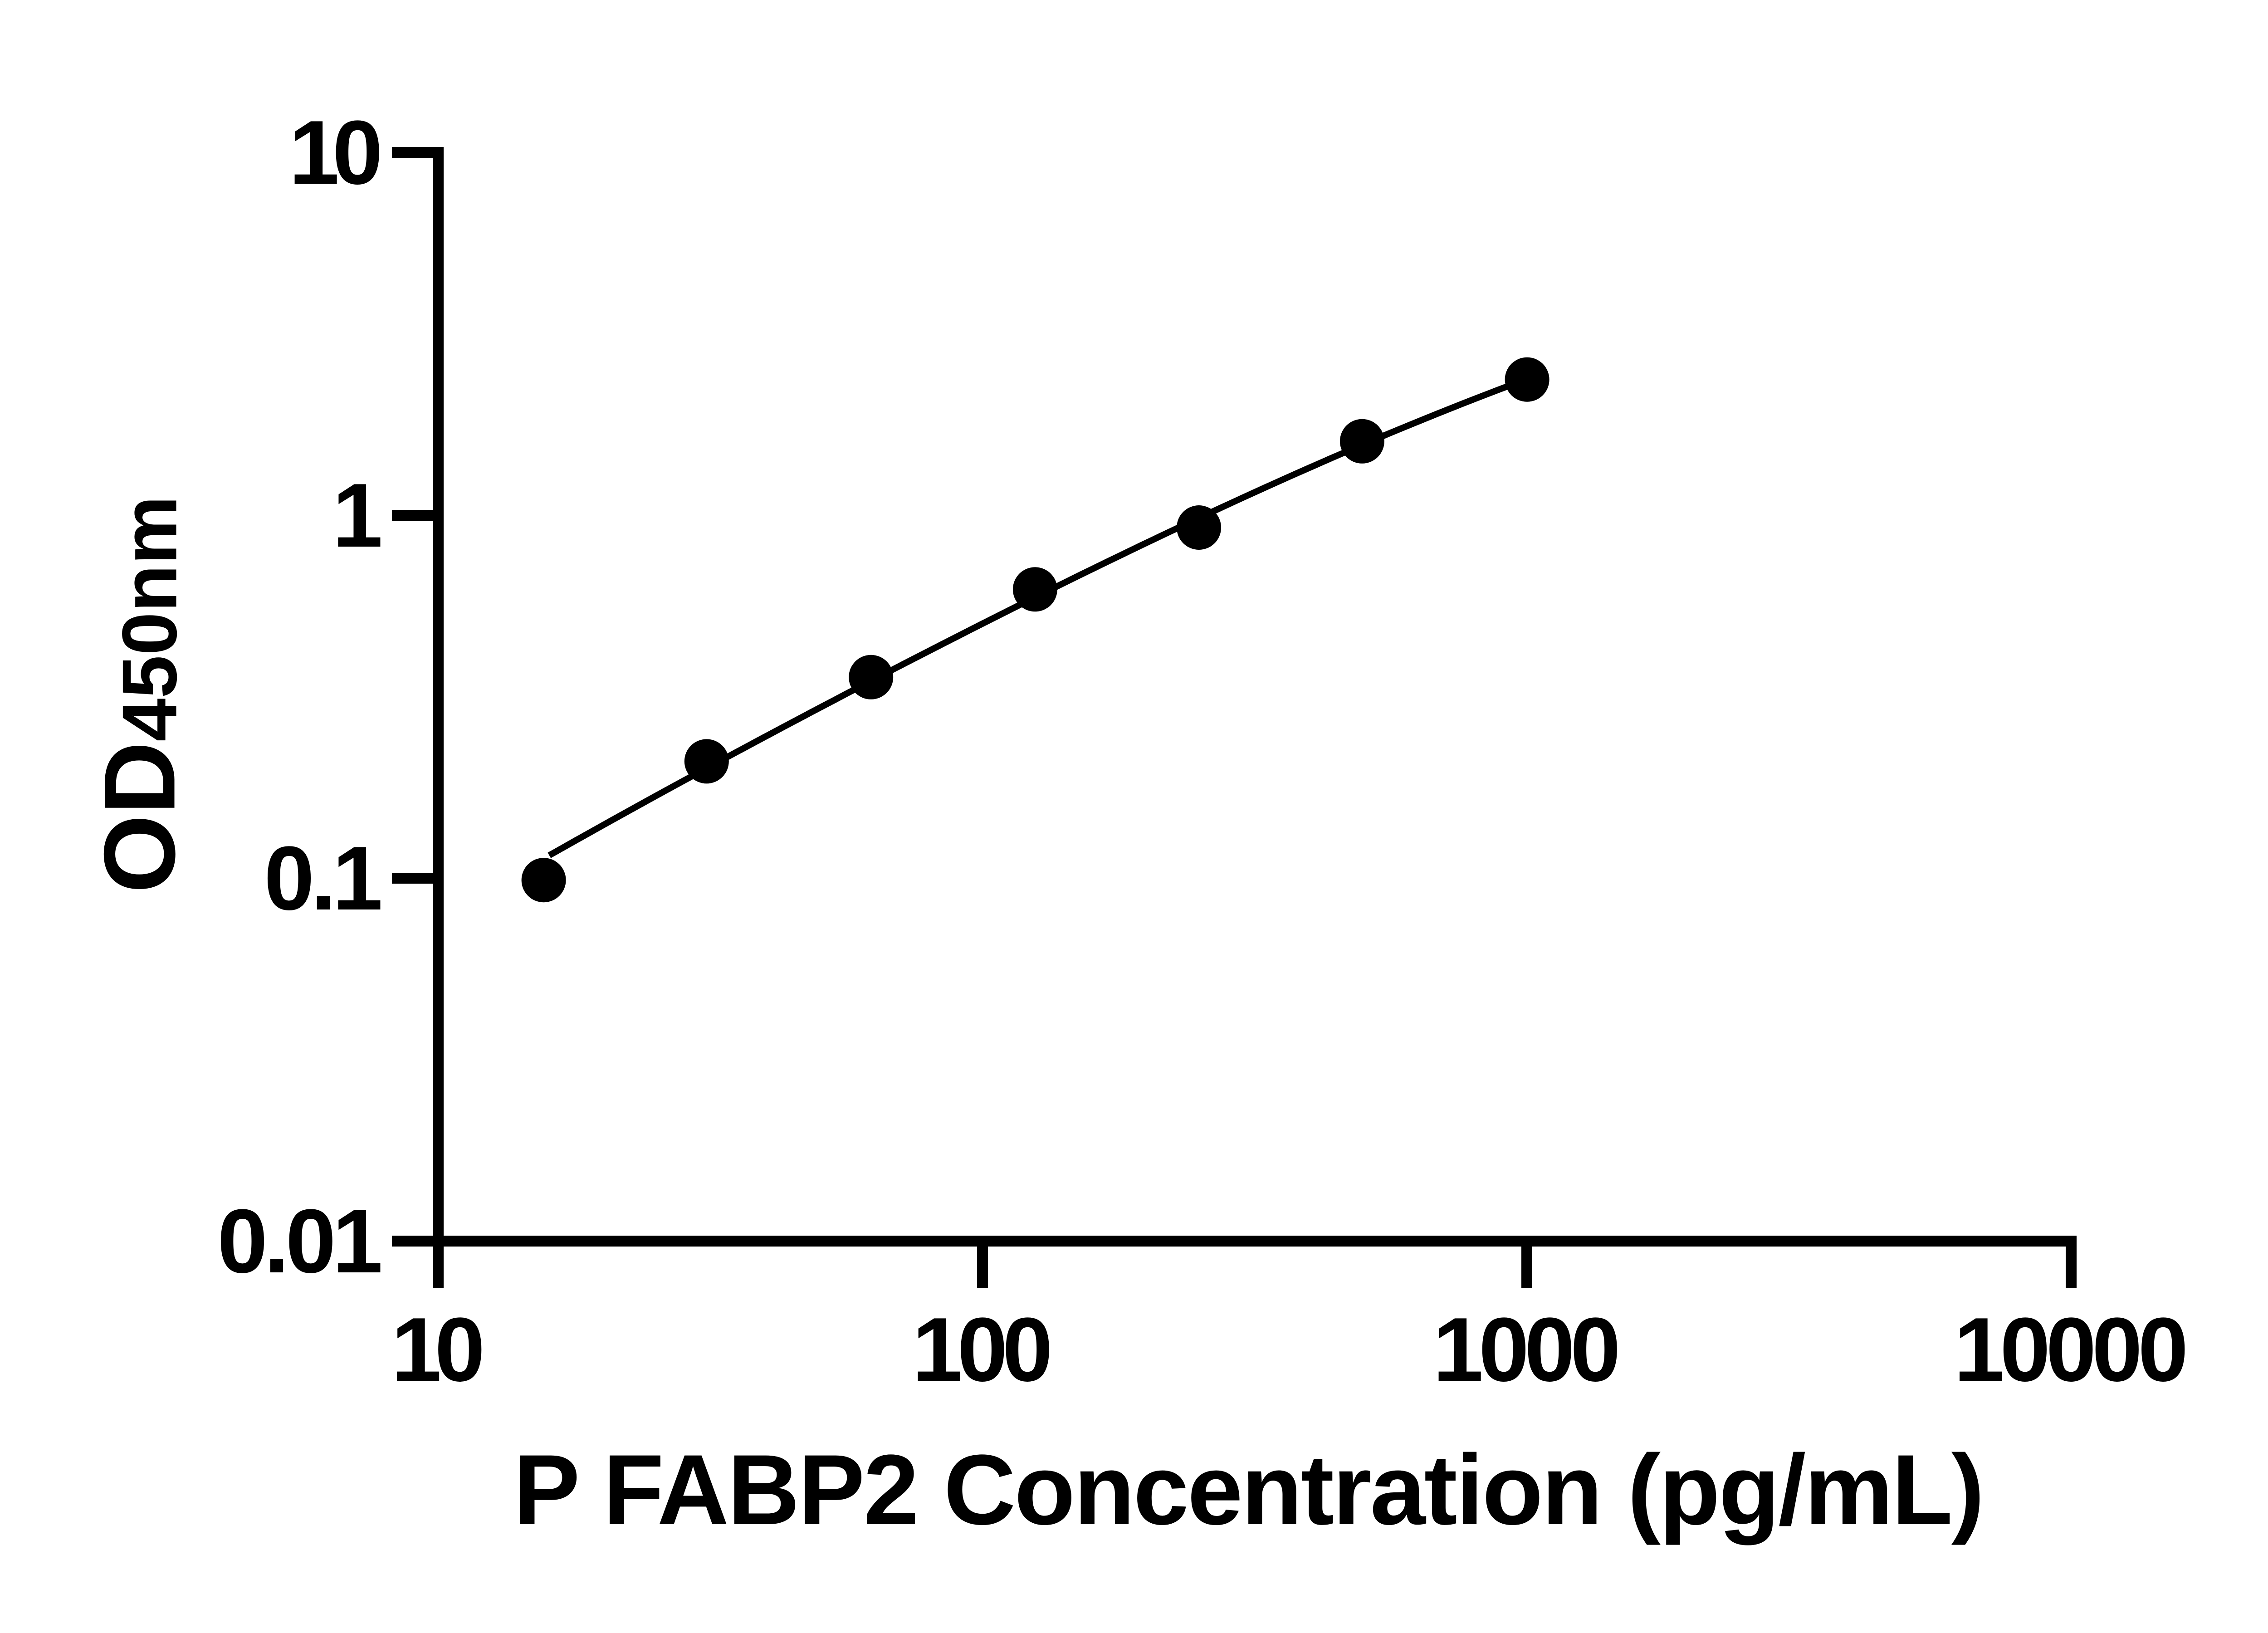 The image size is (2268, 1633). I want to click on svg-text: P FABP2 Concentration (pg/mL), so click(1249, 1489).